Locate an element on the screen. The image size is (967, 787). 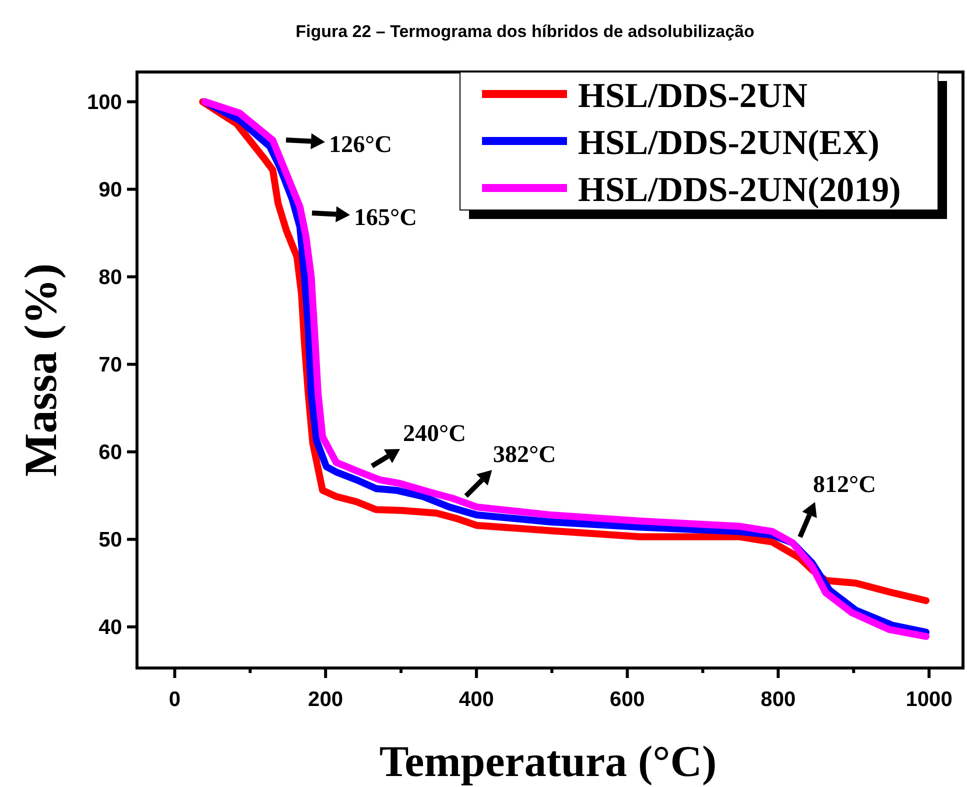
annotation: 812°C is located at coordinates (844, 485).